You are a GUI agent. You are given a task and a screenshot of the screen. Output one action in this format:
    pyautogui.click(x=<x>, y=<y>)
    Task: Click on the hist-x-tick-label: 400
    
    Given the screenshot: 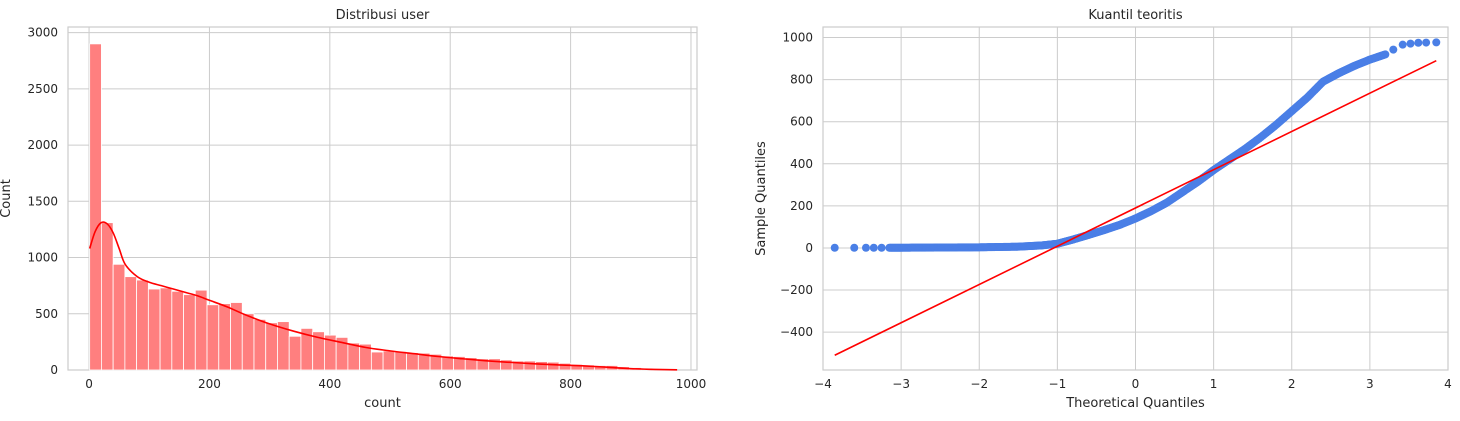 What is the action you would take?
    pyautogui.click(x=329, y=384)
    